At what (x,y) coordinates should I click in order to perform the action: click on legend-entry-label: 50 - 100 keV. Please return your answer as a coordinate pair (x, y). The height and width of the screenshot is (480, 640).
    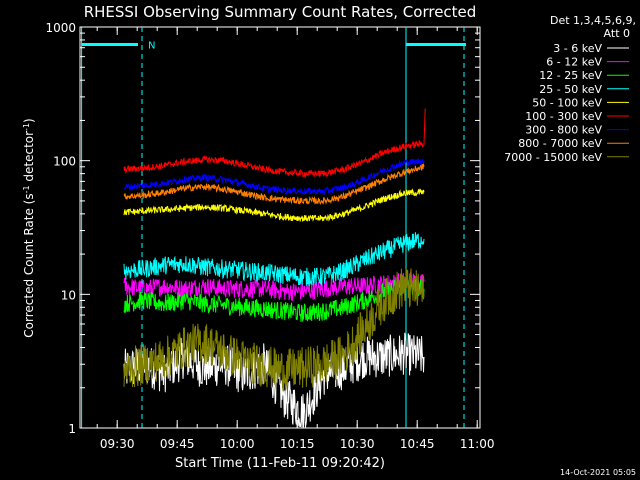
    Looking at the image, I should click on (567, 102).